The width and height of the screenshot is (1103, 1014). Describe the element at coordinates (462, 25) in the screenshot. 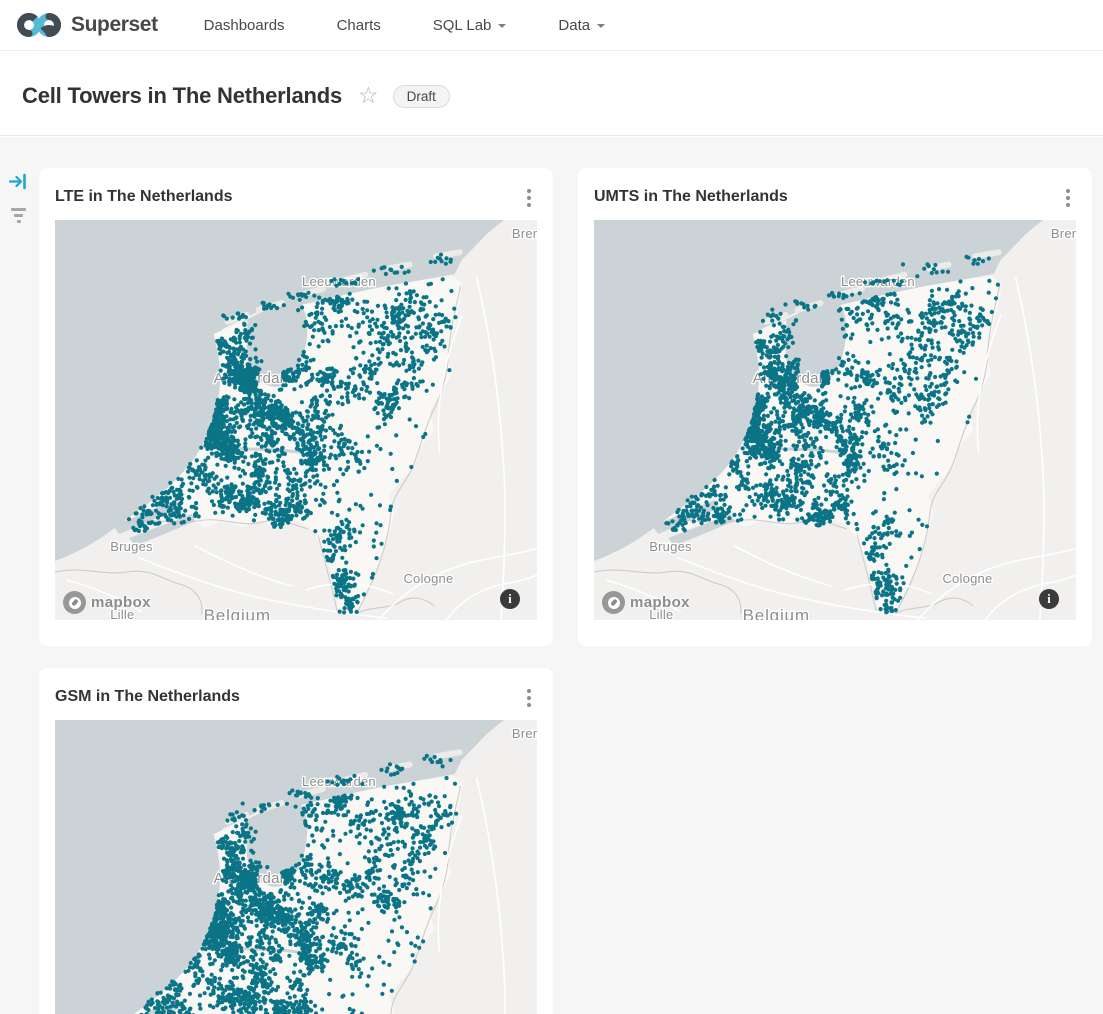

I see `nav-item-label: SQL Lab` at that location.